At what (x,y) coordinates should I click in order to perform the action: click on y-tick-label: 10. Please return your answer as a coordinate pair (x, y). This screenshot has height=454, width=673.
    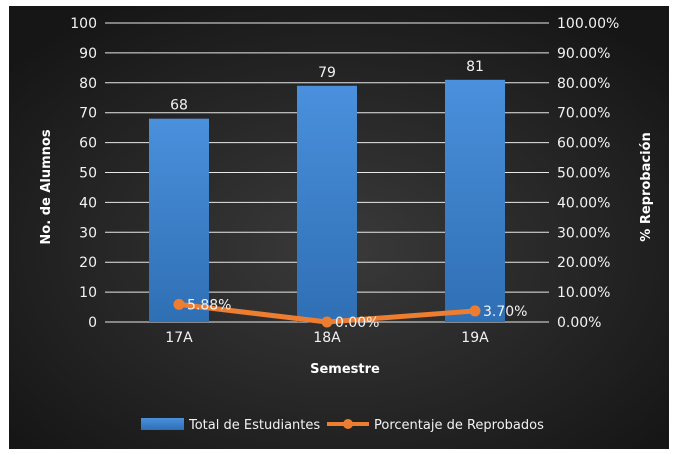
    Looking at the image, I should click on (88, 293).